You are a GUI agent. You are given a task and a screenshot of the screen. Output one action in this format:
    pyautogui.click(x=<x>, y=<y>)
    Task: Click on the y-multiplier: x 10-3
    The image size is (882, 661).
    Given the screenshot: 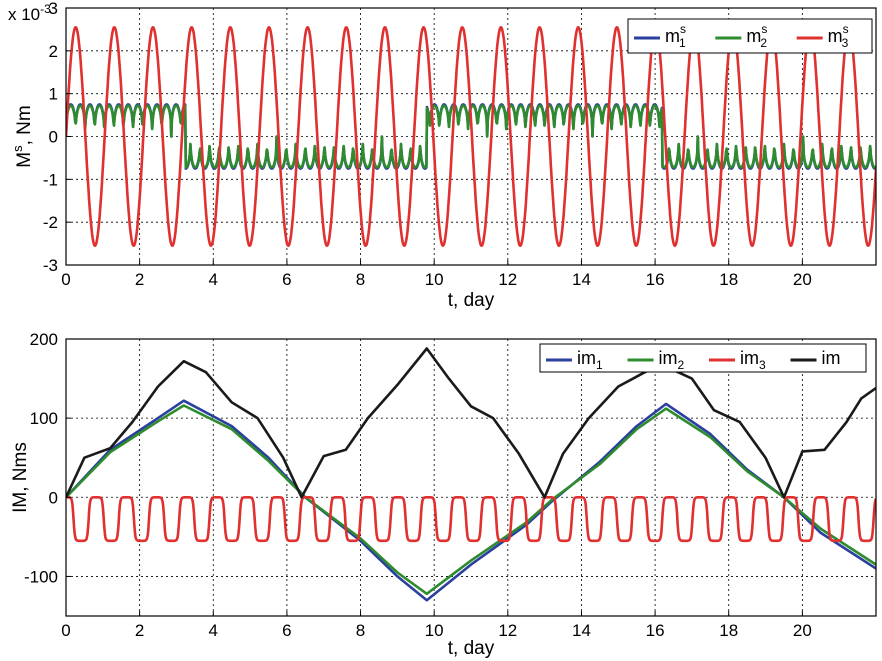 What is the action you would take?
    pyautogui.click(x=29, y=13)
    